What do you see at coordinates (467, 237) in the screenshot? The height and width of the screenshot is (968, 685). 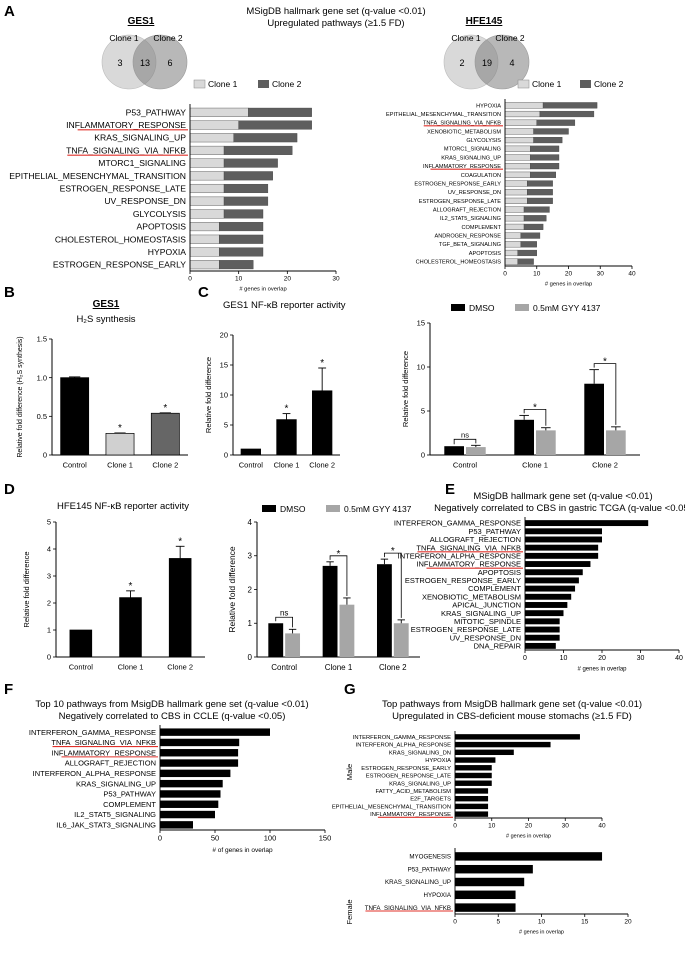 I see `category-label: ANDROGEN_RESPONSE` at bounding box center [467, 237].